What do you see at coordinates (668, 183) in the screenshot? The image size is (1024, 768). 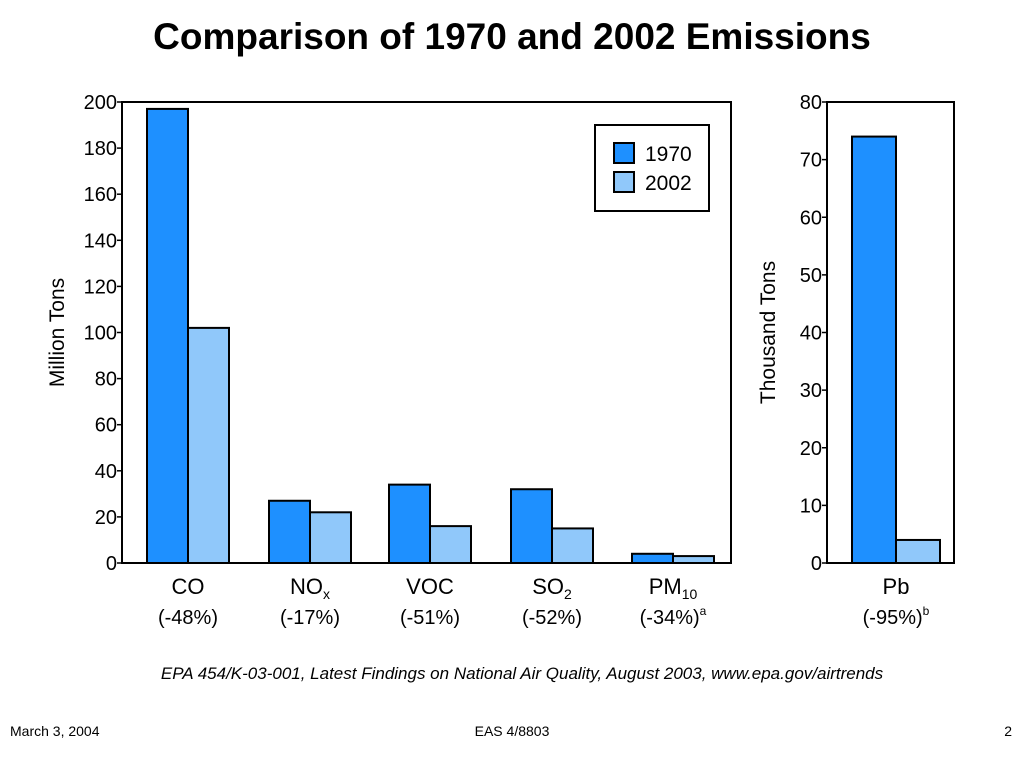 I see `legend-label: 2002` at bounding box center [668, 183].